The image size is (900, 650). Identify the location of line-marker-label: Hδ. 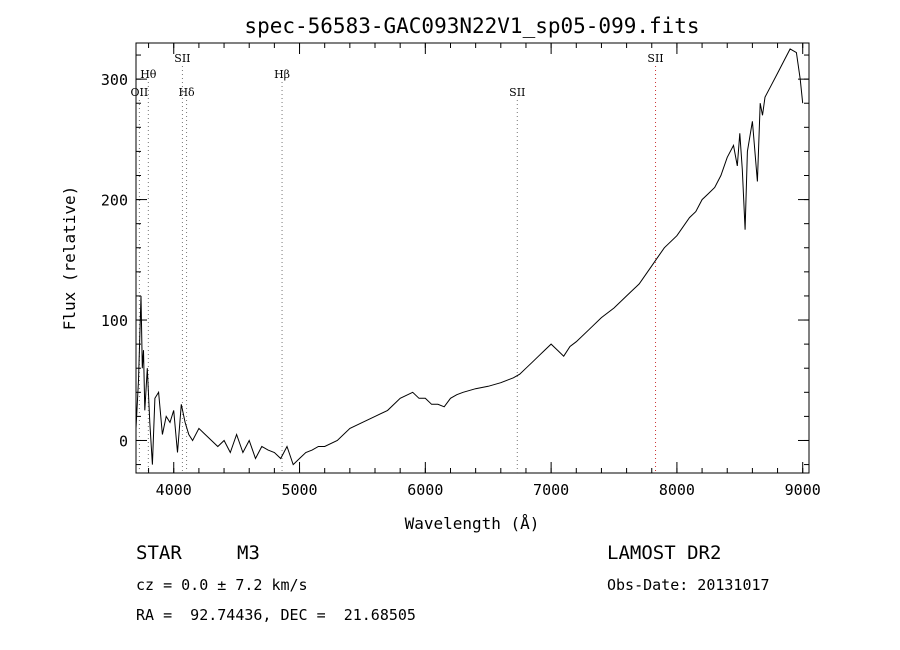
(186, 92).